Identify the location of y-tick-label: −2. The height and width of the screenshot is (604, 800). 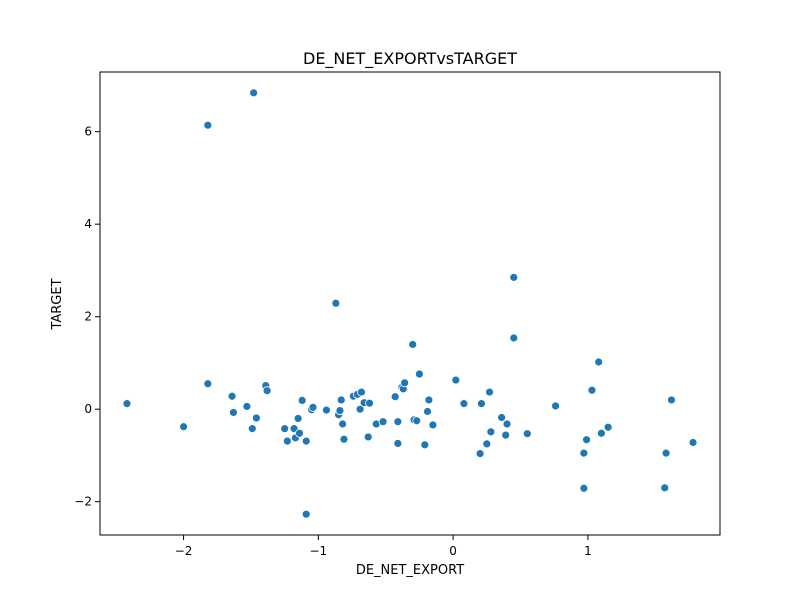
(83, 502).